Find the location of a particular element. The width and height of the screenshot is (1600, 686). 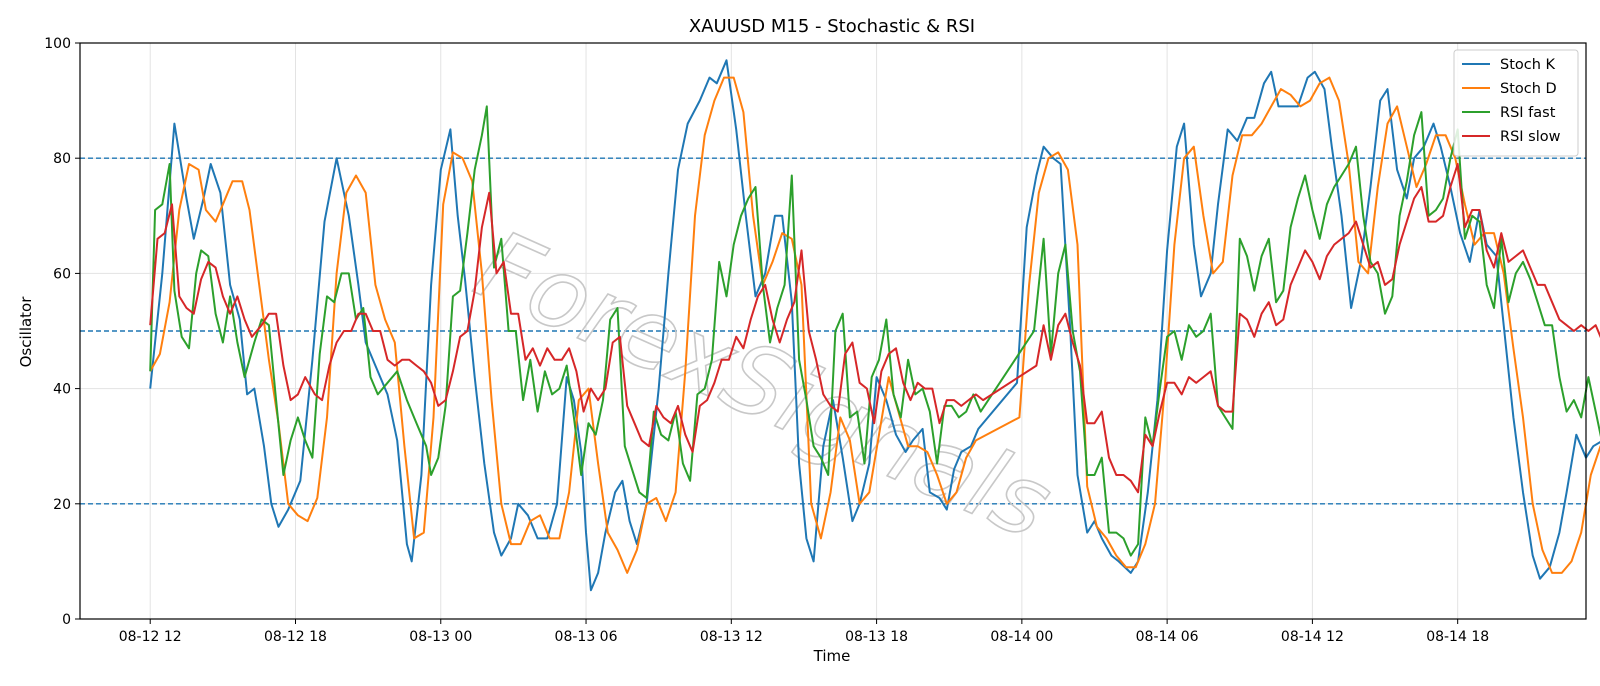

x-tick-label: 08-14 18 is located at coordinates (1457, 637).